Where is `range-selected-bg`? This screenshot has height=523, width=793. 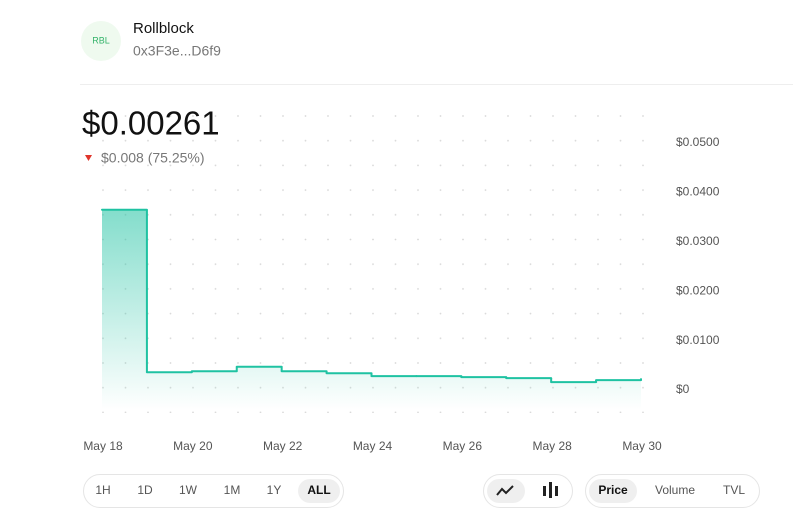 range-selected-bg is located at coordinates (319, 491).